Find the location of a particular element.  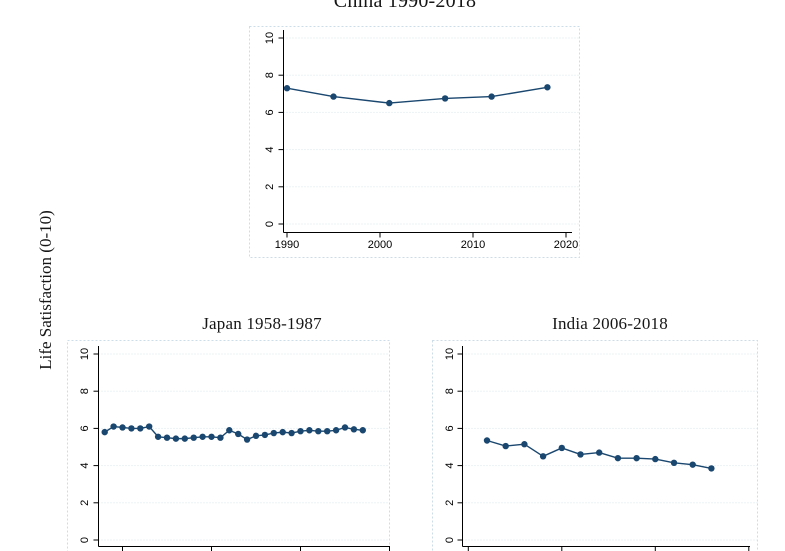

x-tick-label: 2020 is located at coordinates (566, 245).